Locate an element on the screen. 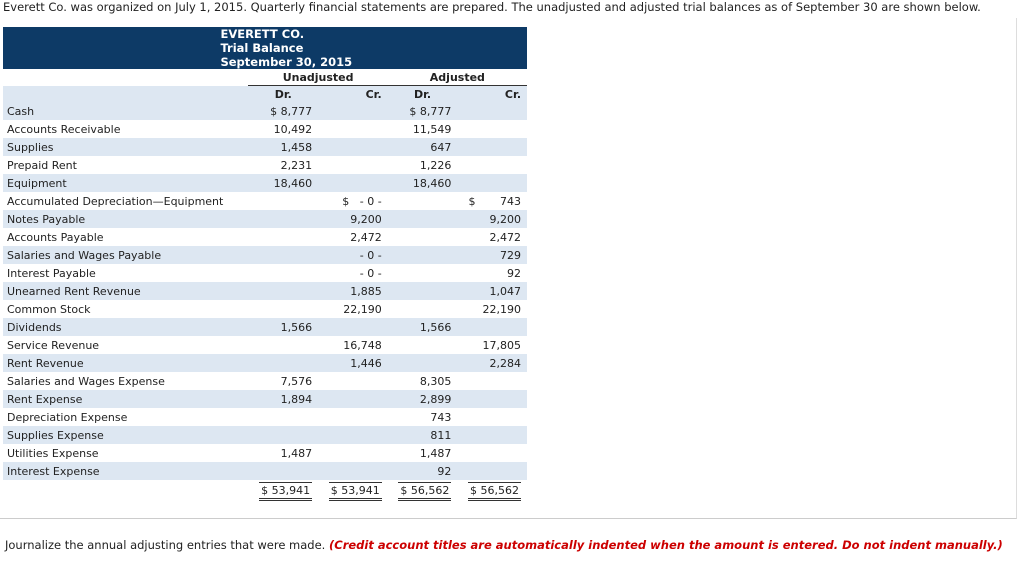  title-row: September 30, 2015 is located at coordinates (265, 62).